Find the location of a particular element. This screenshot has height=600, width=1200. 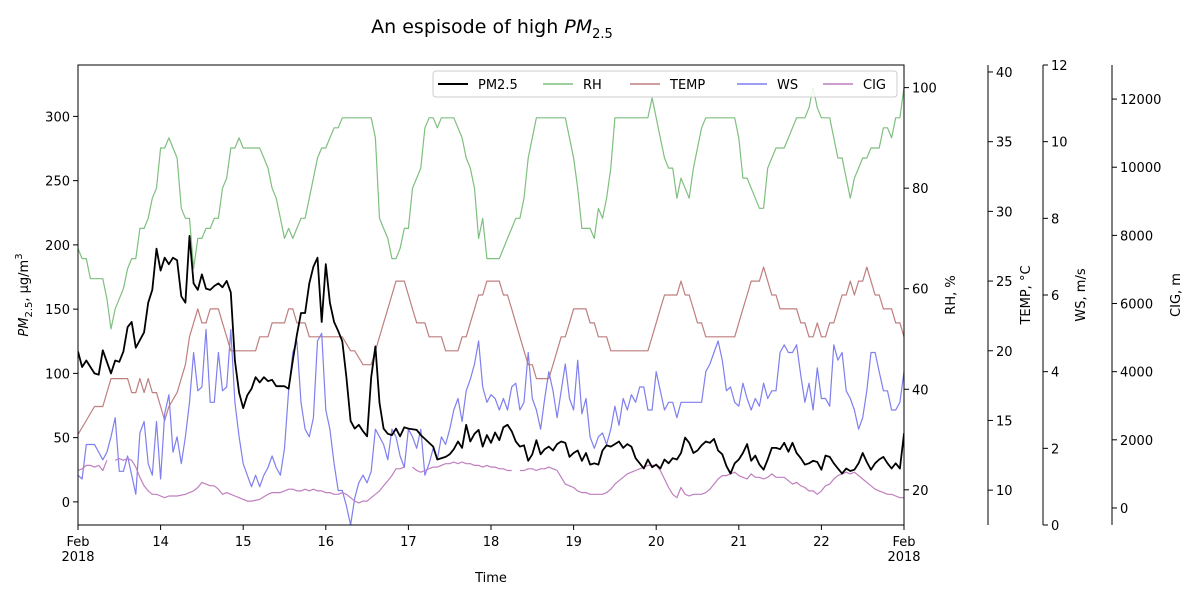

pm-tick-label: 50 is located at coordinates (61, 439).